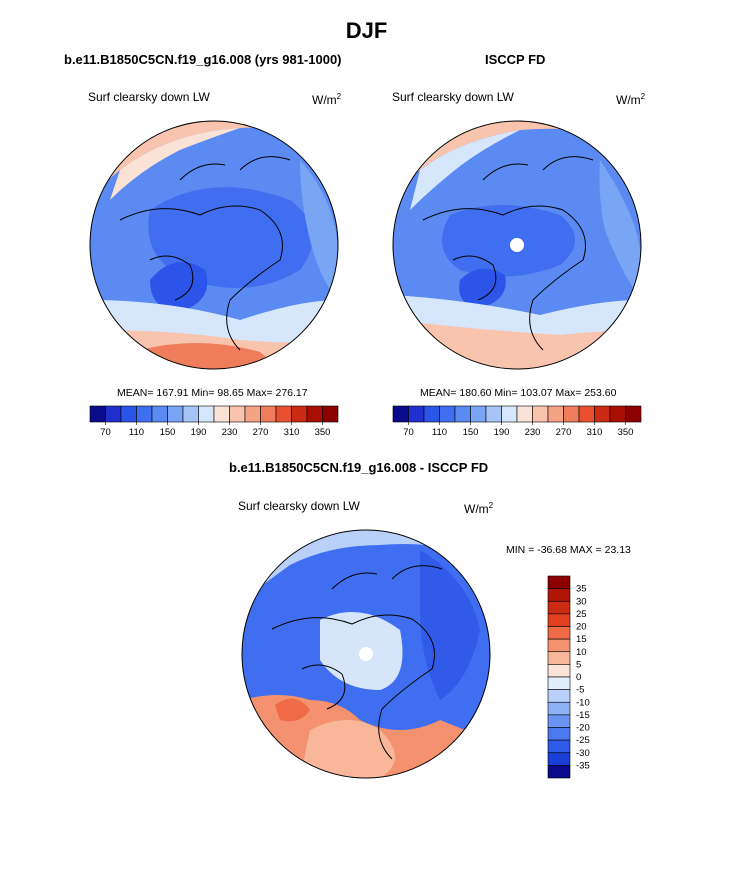  Describe the element at coordinates (581, 601) in the screenshot. I see `colorbar-tick-label: 30` at that location.